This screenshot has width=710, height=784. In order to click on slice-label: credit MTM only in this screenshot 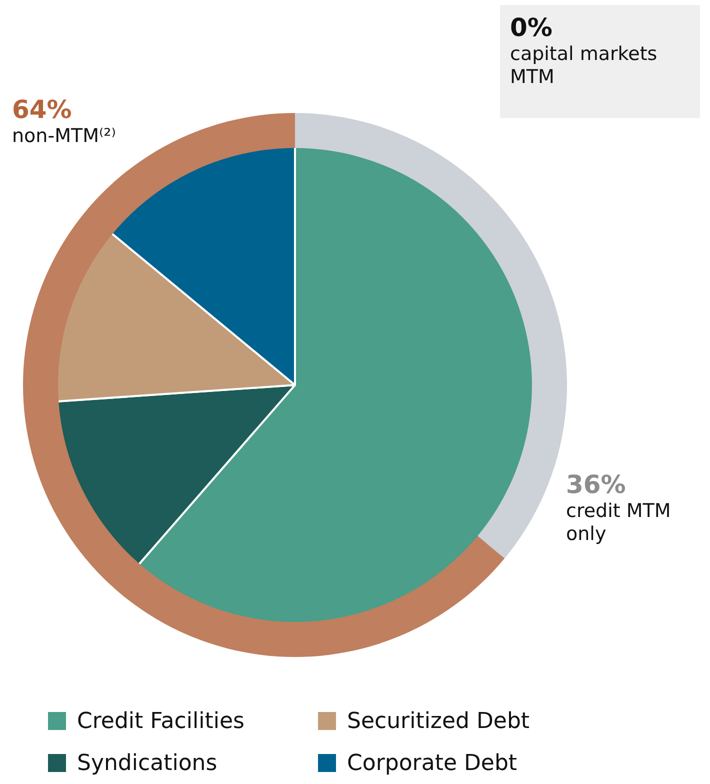, I will do `click(618, 522)`.